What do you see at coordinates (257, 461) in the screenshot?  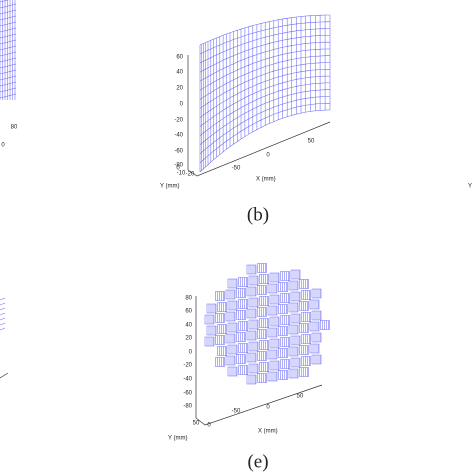 I see `caption: (e)` at bounding box center [257, 461].